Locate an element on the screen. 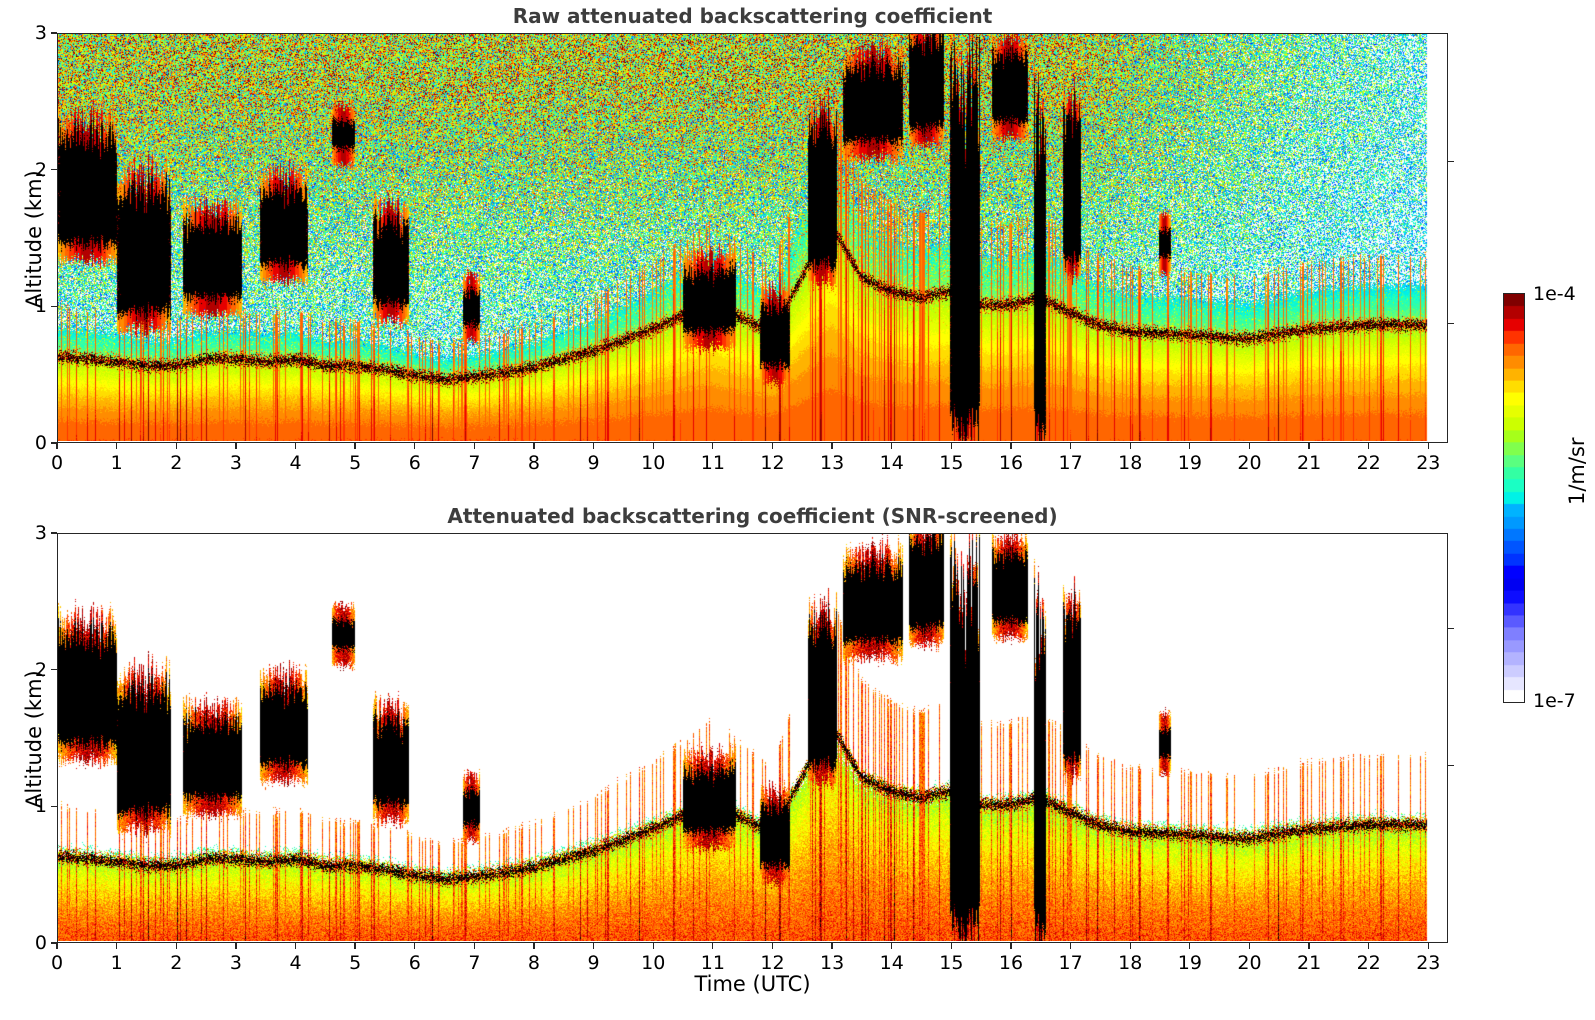 The width and height of the screenshot is (1595, 1020). colorbar is located at coordinates (1514, 498).